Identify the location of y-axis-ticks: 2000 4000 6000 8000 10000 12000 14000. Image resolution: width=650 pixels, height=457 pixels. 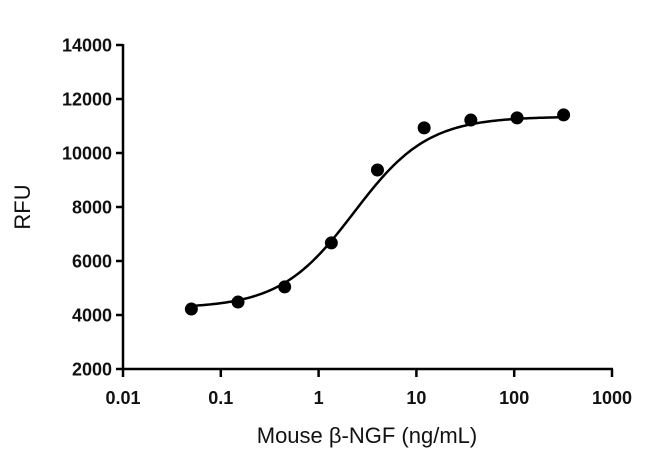
(92, 208).